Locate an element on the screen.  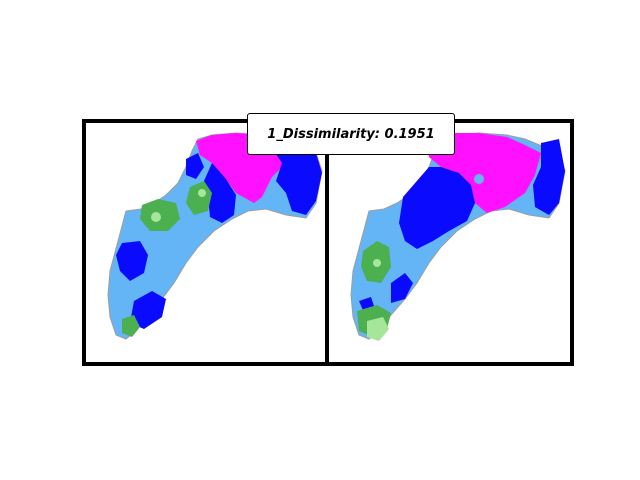
right-map is located at coordinates (458, 236).